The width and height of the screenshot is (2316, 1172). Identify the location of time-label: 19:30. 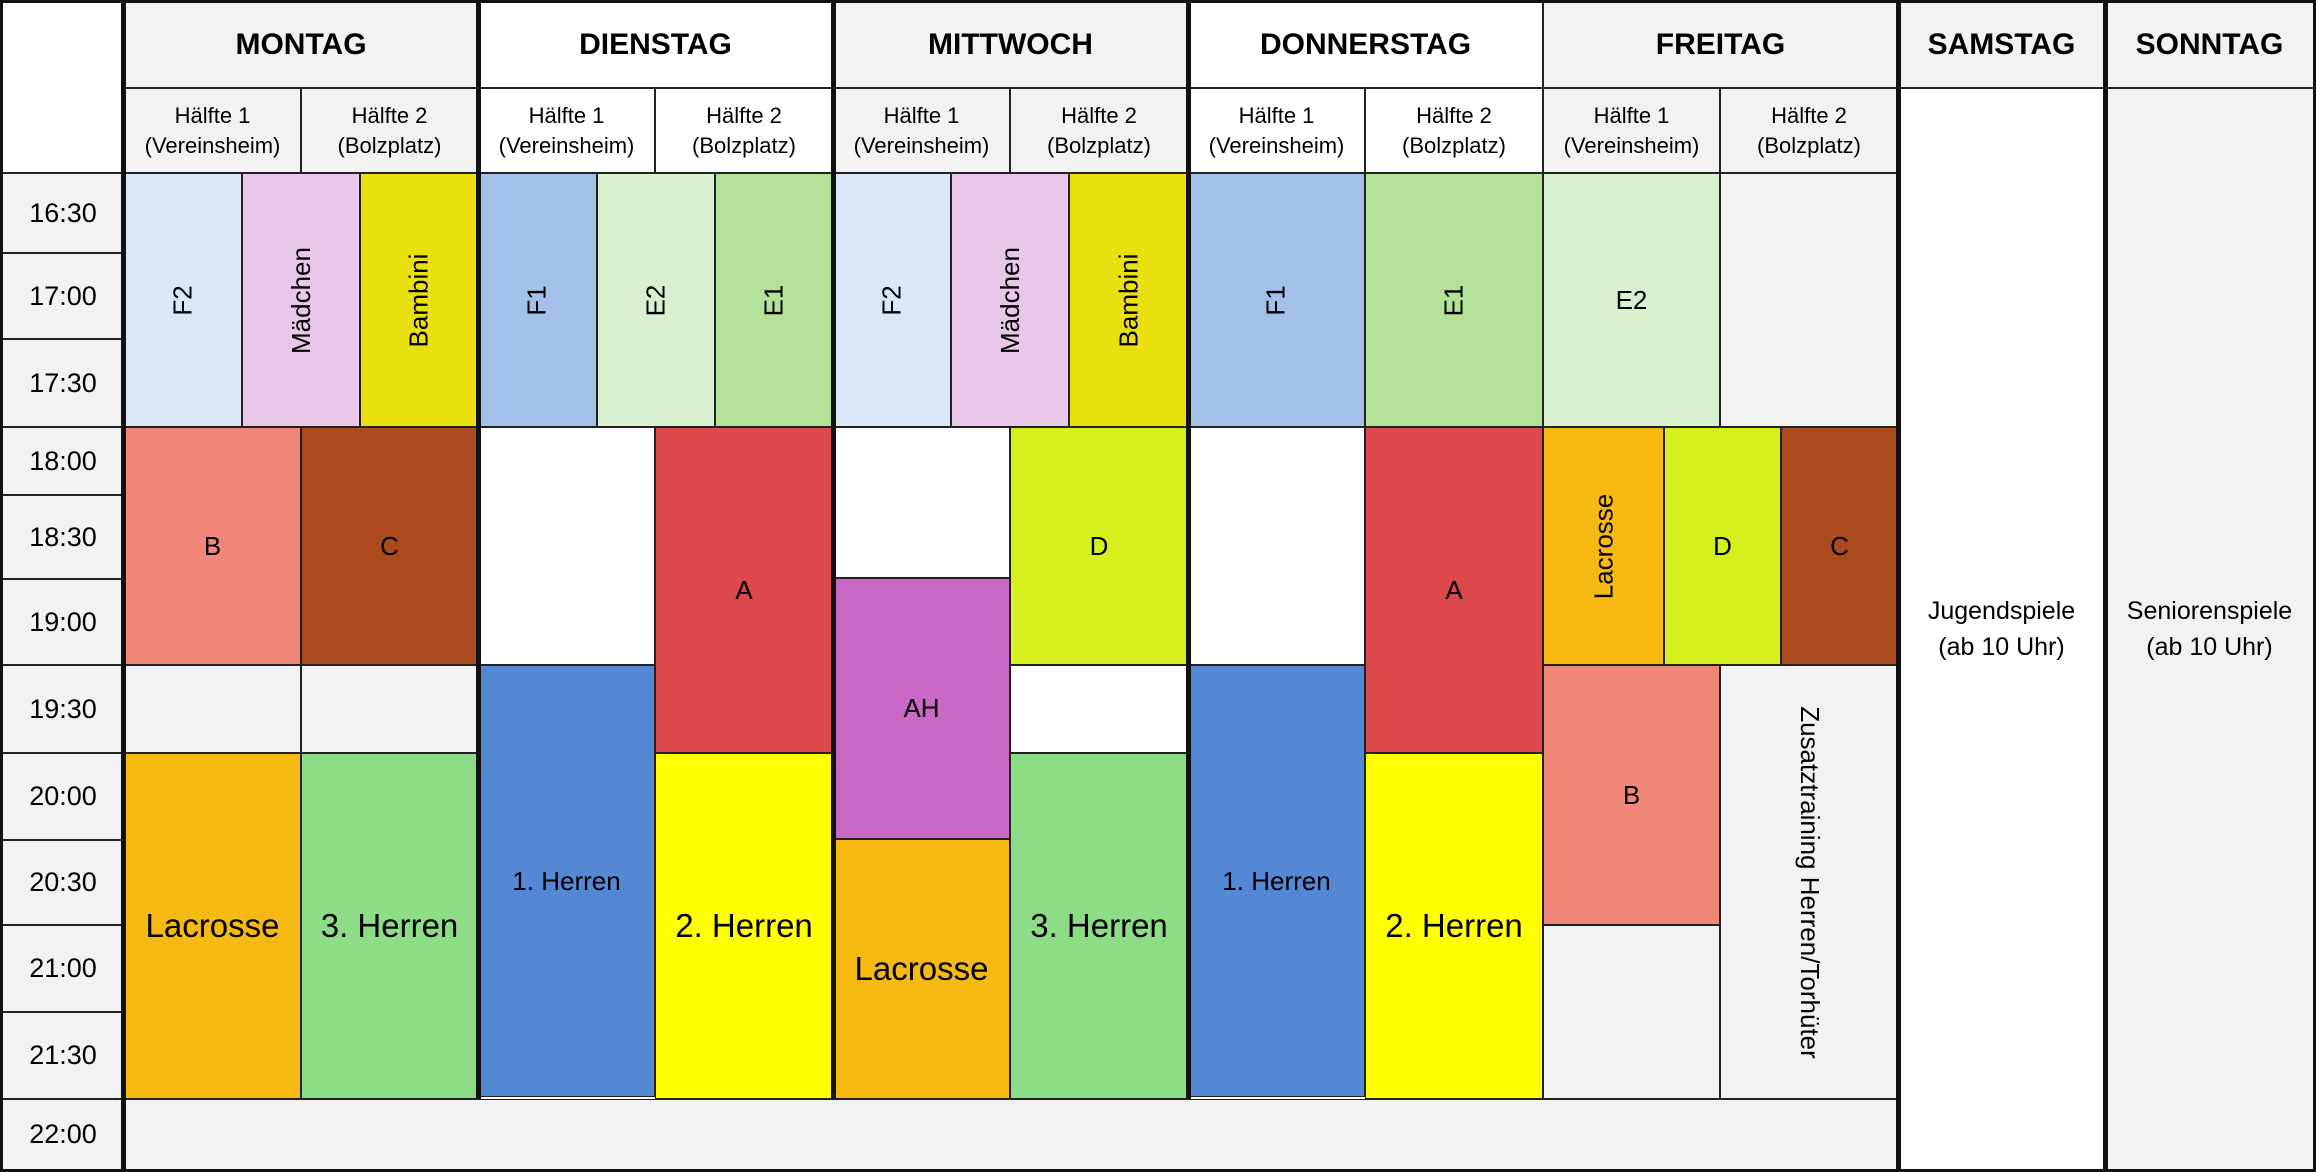
(63, 709).